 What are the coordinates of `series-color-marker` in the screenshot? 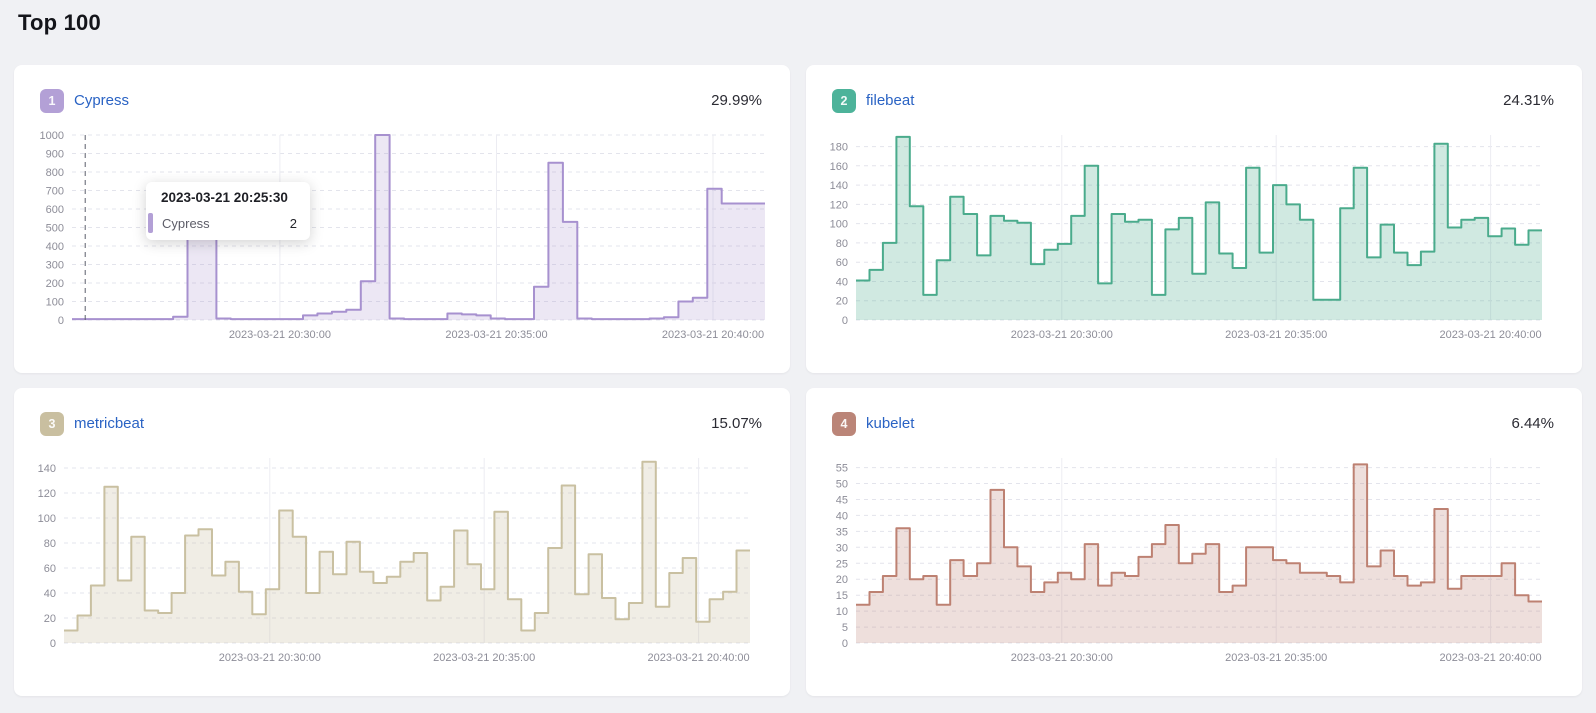 It's located at (150, 223).